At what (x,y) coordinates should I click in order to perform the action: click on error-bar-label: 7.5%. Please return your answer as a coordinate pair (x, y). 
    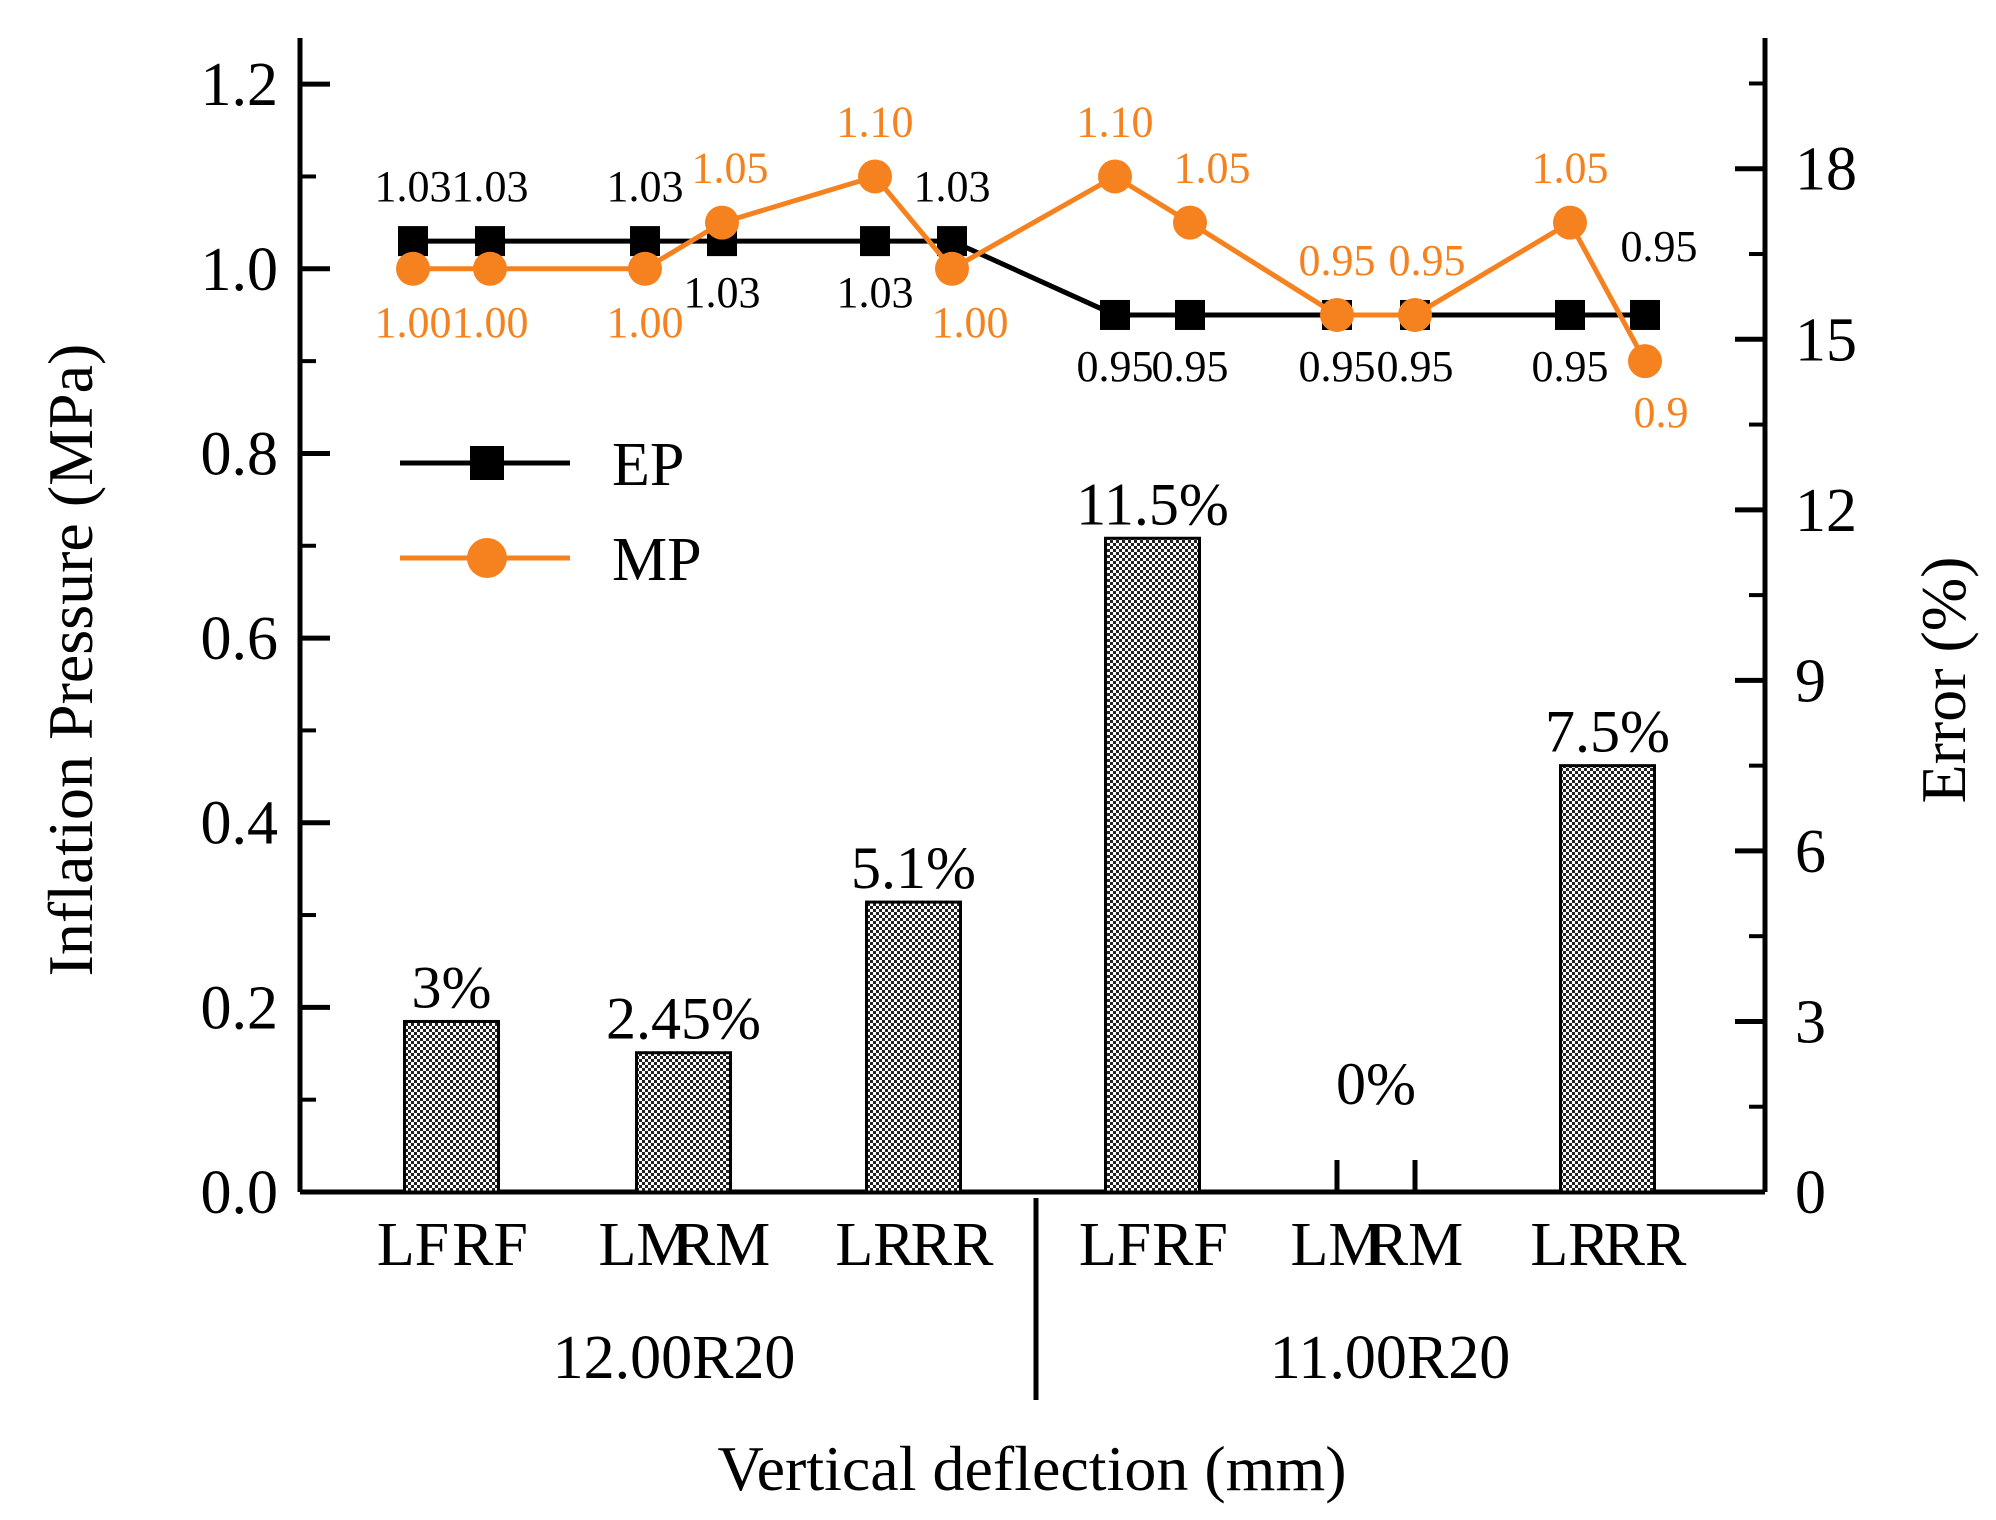
    Looking at the image, I should click on (1607, 732).